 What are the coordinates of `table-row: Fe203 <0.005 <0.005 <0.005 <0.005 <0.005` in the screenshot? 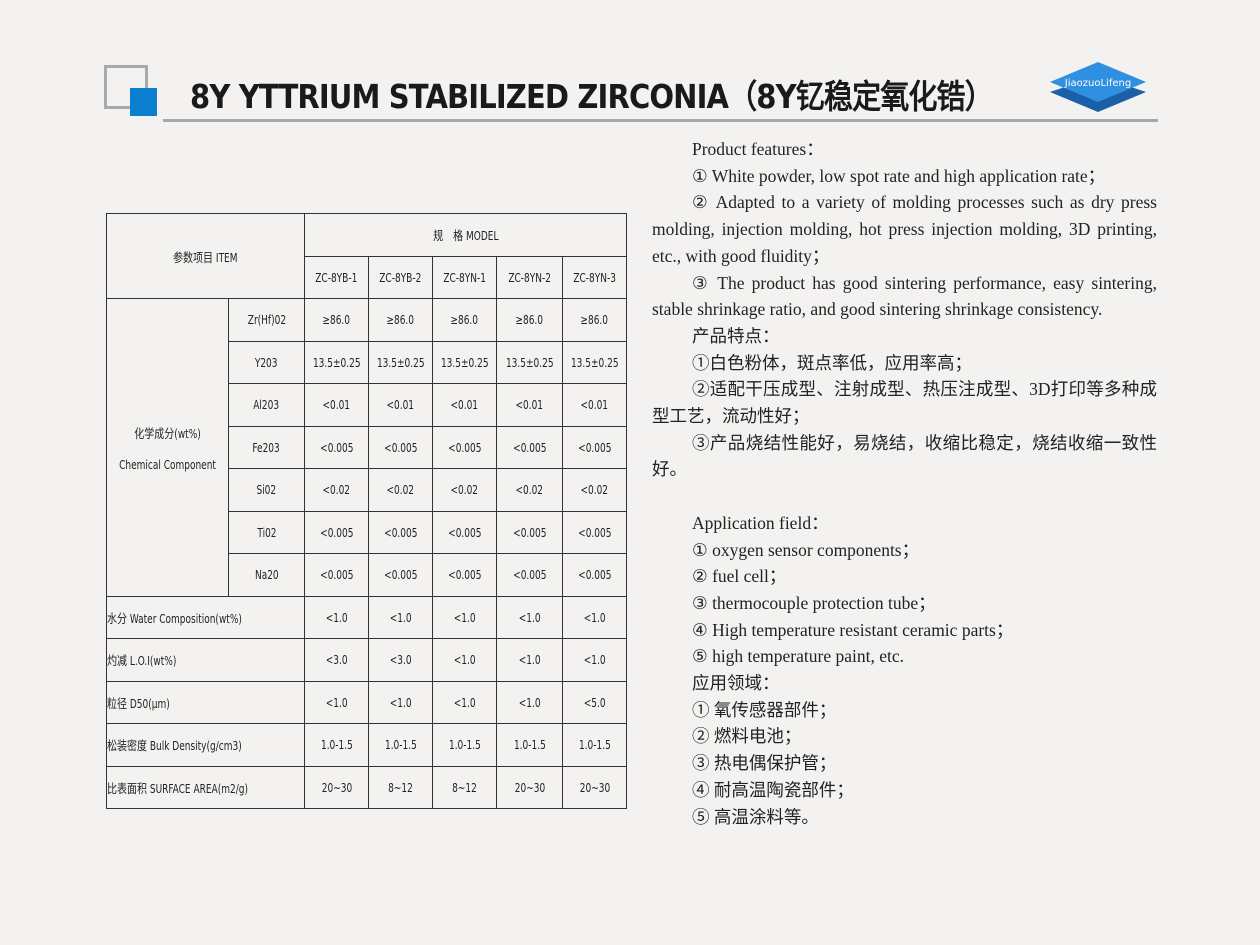 It's located at (367, 447).